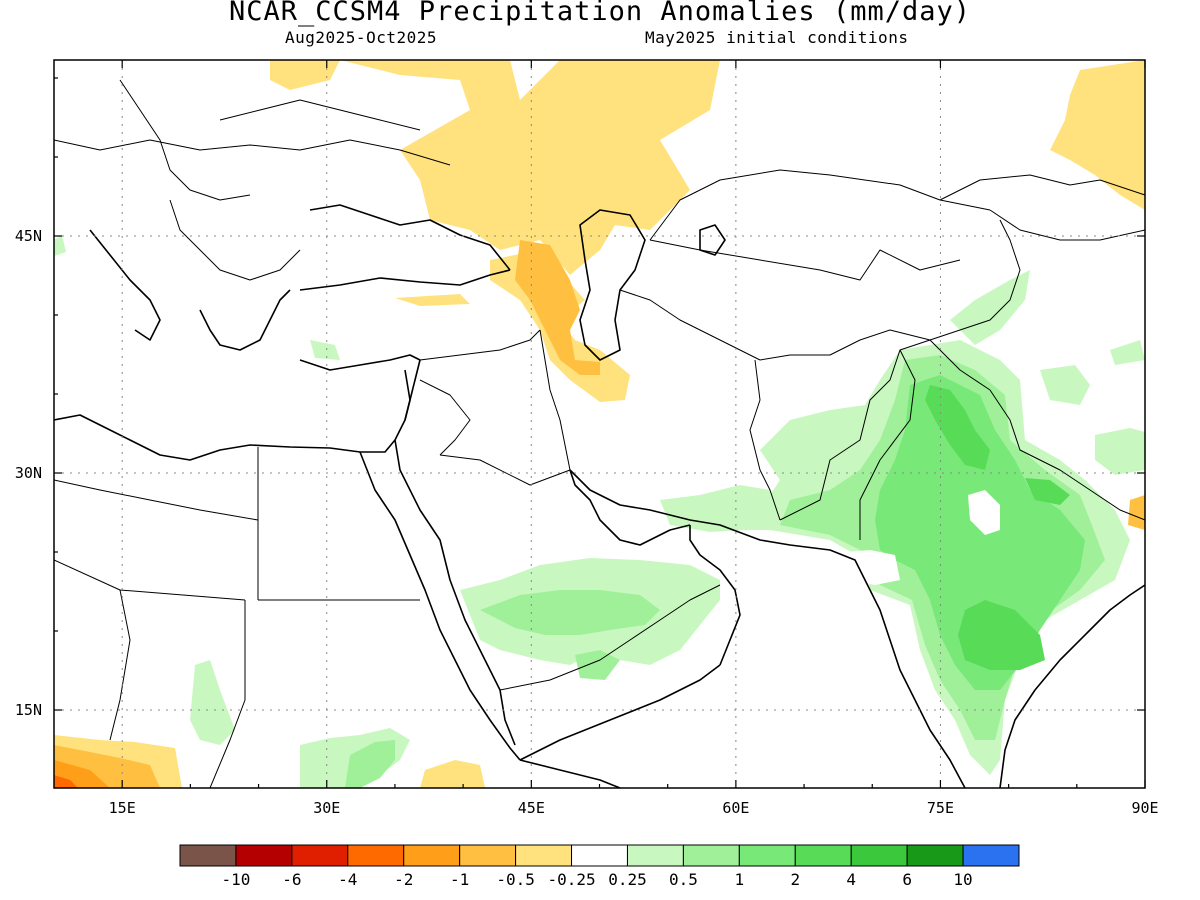 The width and height of the screenshot is (1200, 900). What do you see at coordinates (66, 781) in the screenshot?
I see `dry-sahel-edge` at bounding box center [66, 781].